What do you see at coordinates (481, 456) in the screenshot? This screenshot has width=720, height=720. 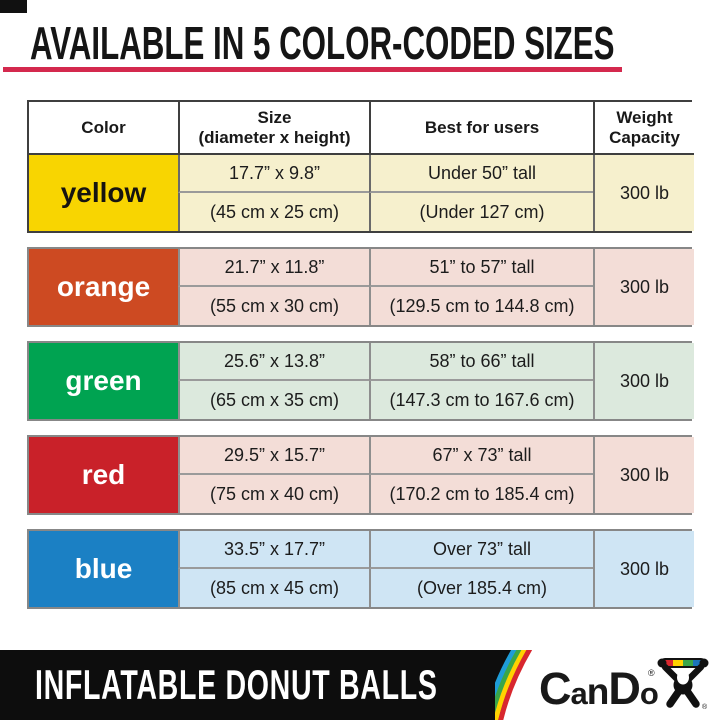 I see `users-inches-cell: 67” x 73” tall` at bounding box center [481, 456].